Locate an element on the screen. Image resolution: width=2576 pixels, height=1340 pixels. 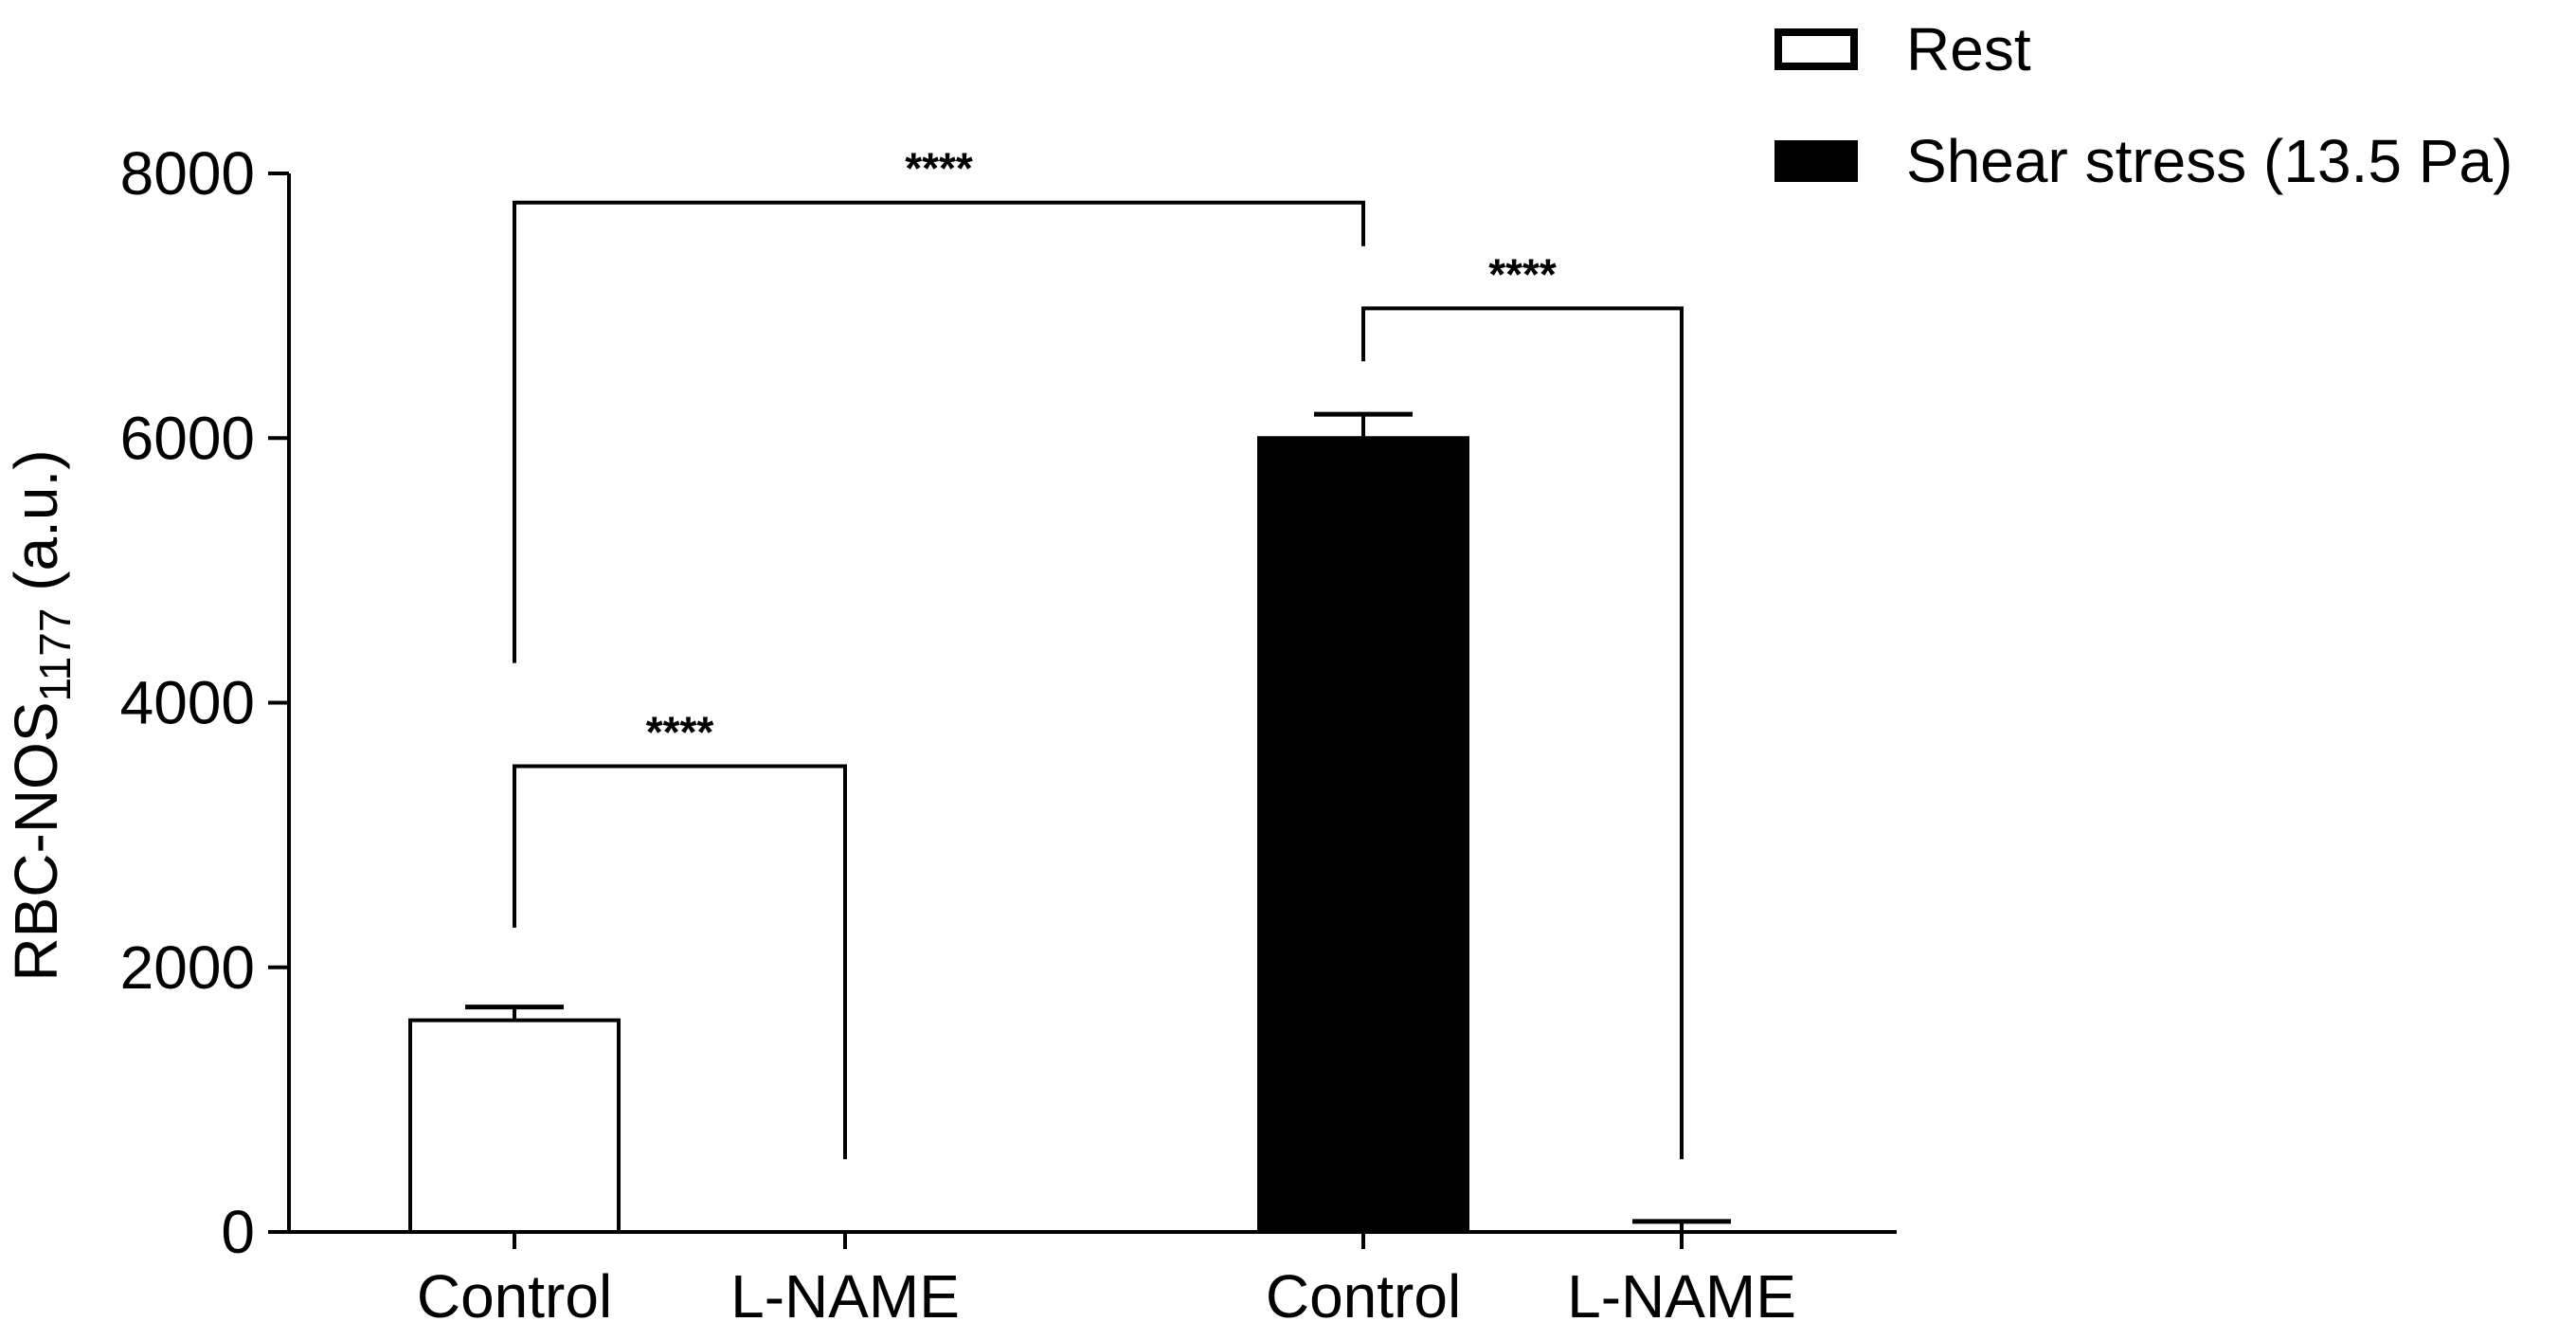
legend-label: Rest is located at coordinates (1968, 49).